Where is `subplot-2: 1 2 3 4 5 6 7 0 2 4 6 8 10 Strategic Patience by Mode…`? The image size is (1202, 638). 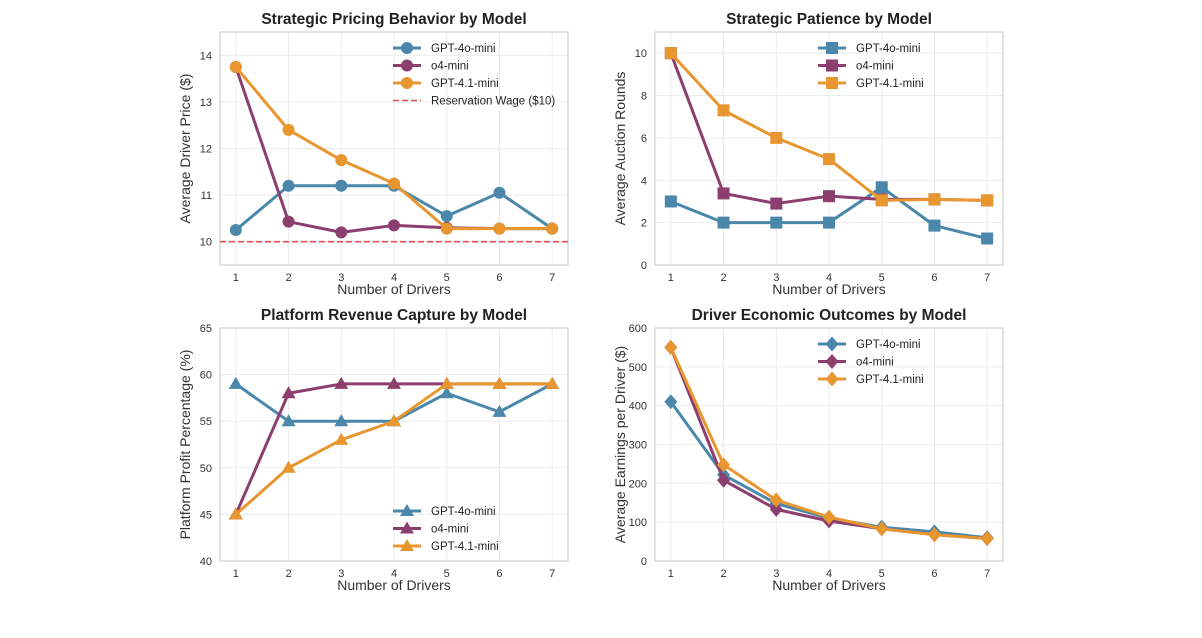 subplot-2: 1 2 3 4 5 6 7 0 2 4 6 8 10 Strategic Patience by Mode… is located at coordinates (808, 154).